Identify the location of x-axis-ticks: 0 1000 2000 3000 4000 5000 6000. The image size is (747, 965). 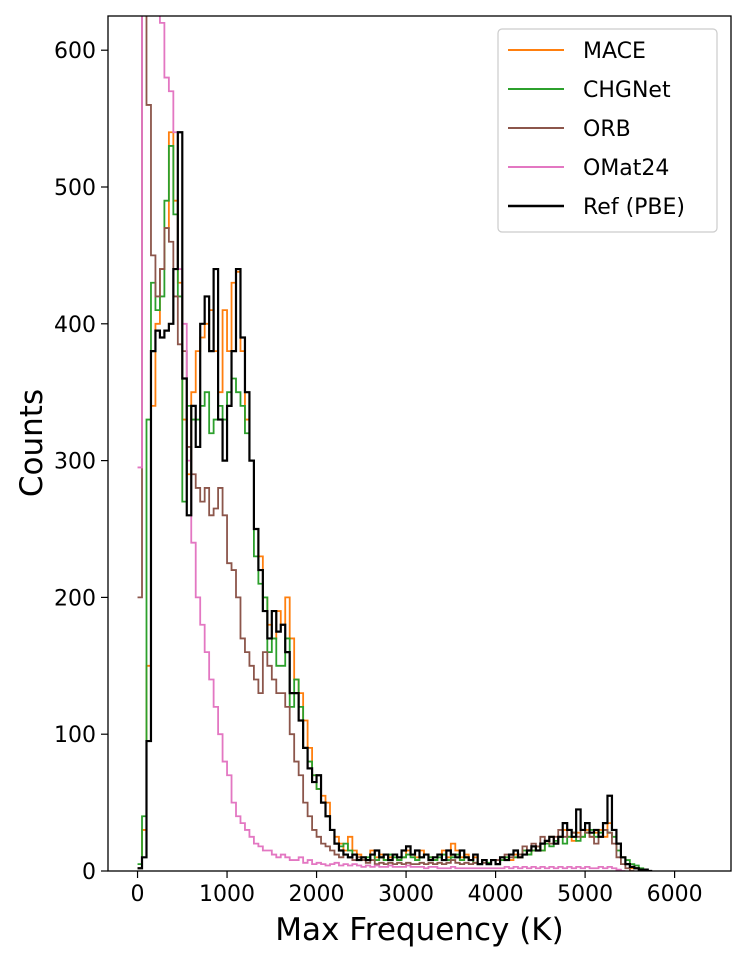
(417, 889).